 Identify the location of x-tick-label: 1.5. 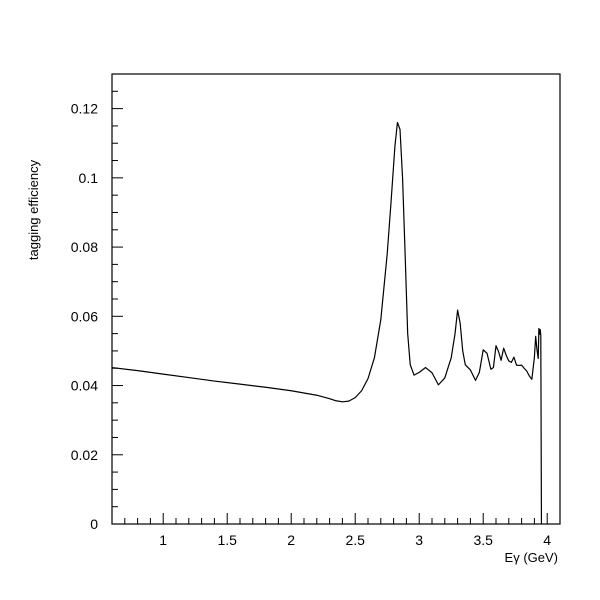
(227, 540).